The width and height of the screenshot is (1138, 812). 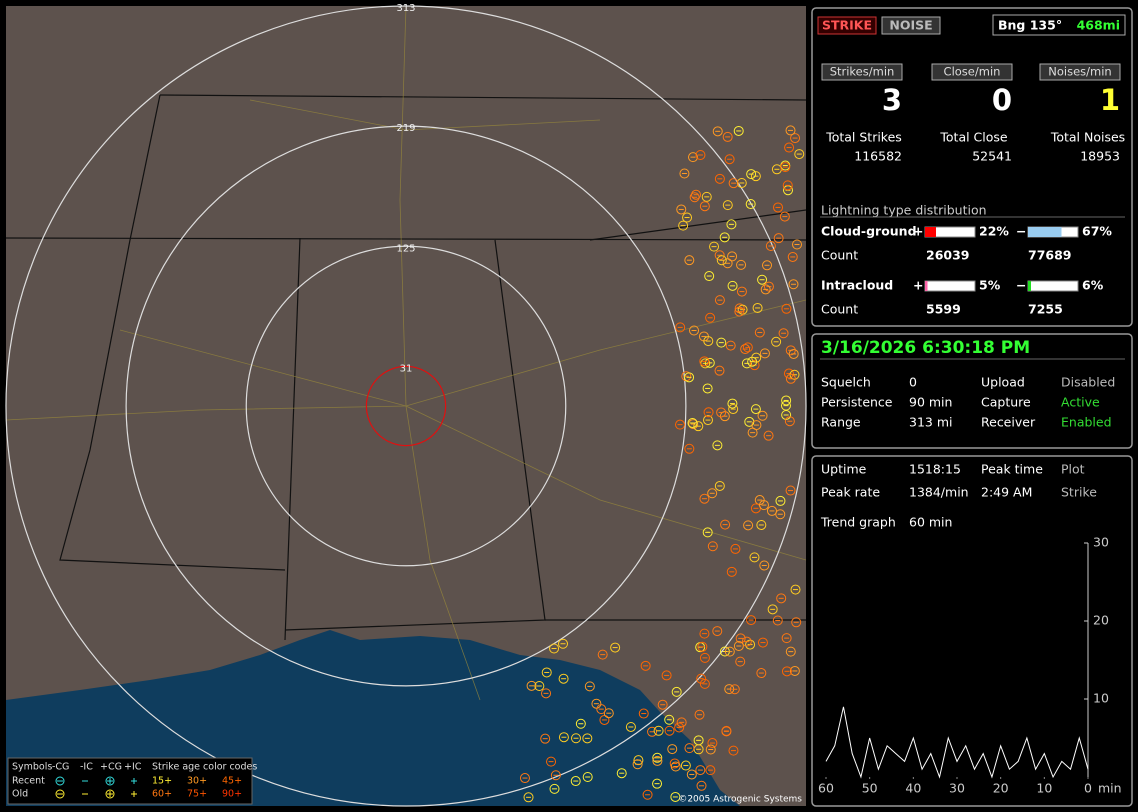 What do you see at coordinates (110, 794) in the screenshot?
I see `legend-symbol` at bounding box center [110, 794].